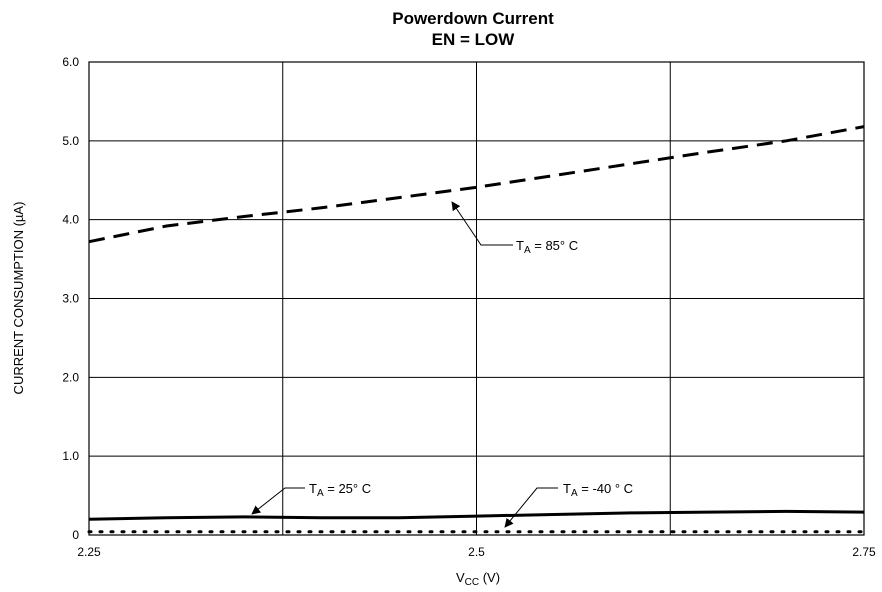  I want to click on y-tick-label: 5.0, so click(70, 141).